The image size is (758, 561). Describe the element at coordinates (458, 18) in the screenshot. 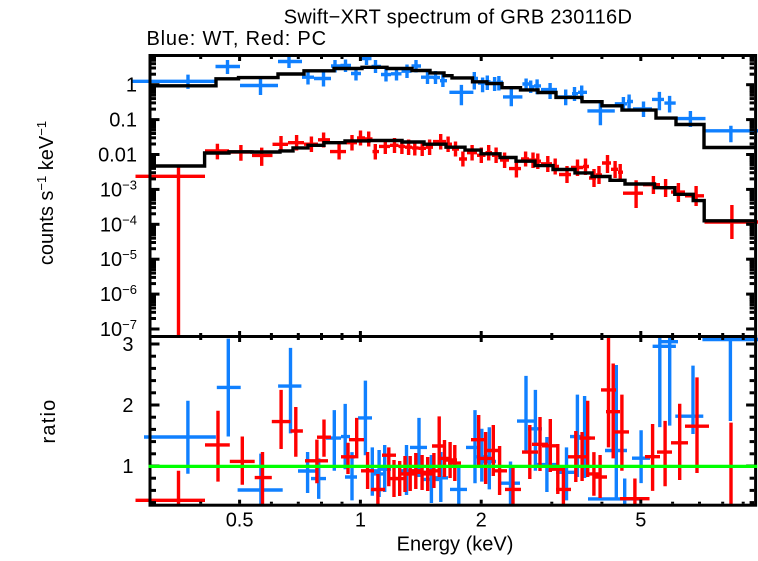

I see `svg-text:Swift−XRT spectrum of GRB 2301: Swift−XRT spectrum of GRB 230116D` at that location.